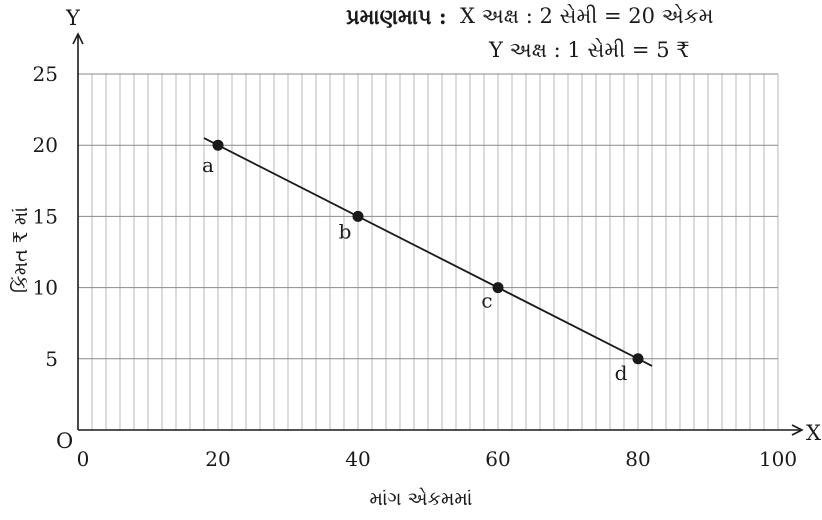  What do you see at coordinates (45, 288) in the screenshot?
I see `y-tick-label: 10` at bounding box center [45, 288].